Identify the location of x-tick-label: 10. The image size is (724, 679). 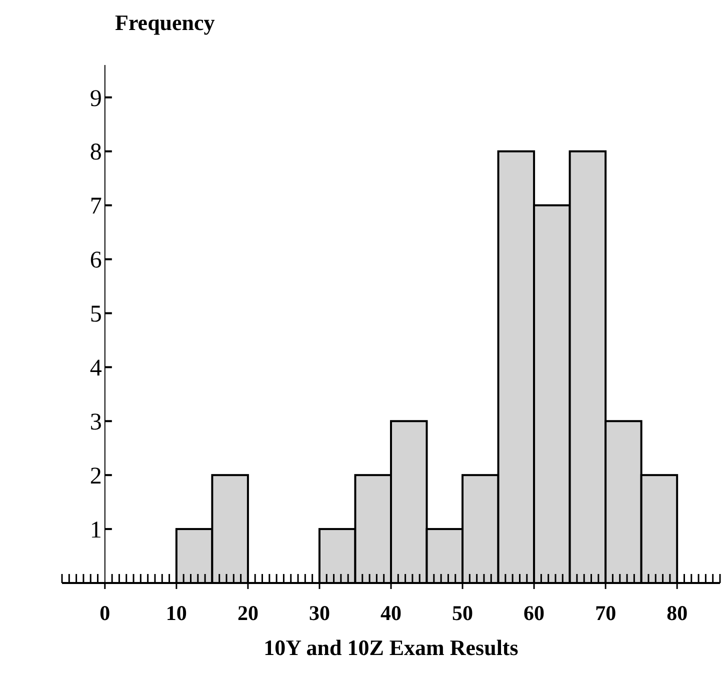
(176, 613).